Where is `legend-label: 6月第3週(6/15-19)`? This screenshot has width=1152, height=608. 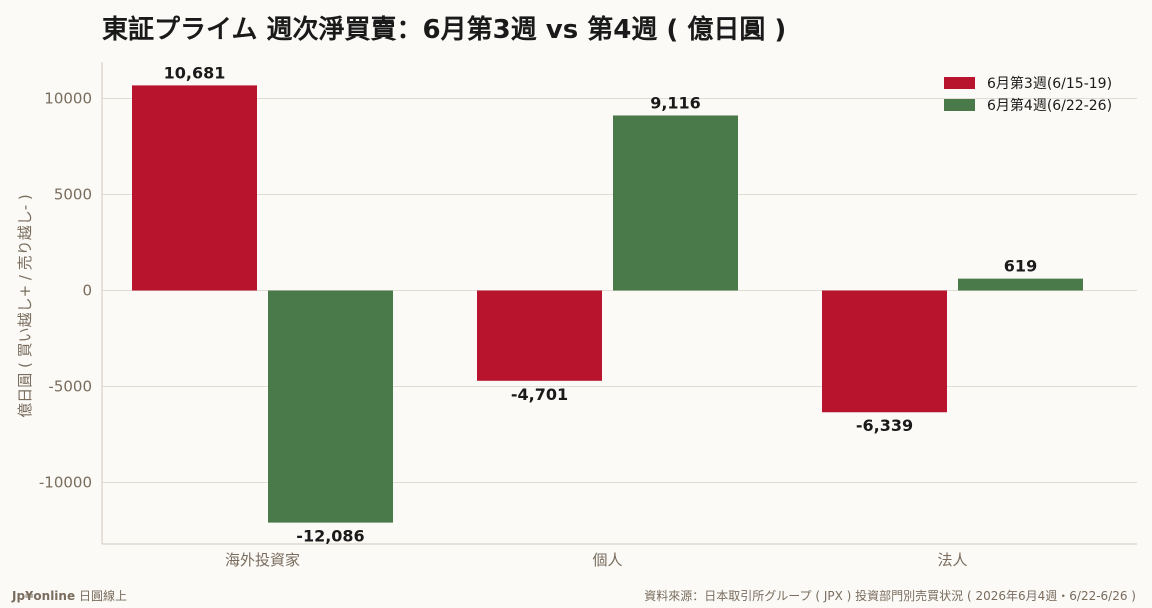
legend-label: 6月第3週(6/15-19) is located at coordinates (1049, 83).